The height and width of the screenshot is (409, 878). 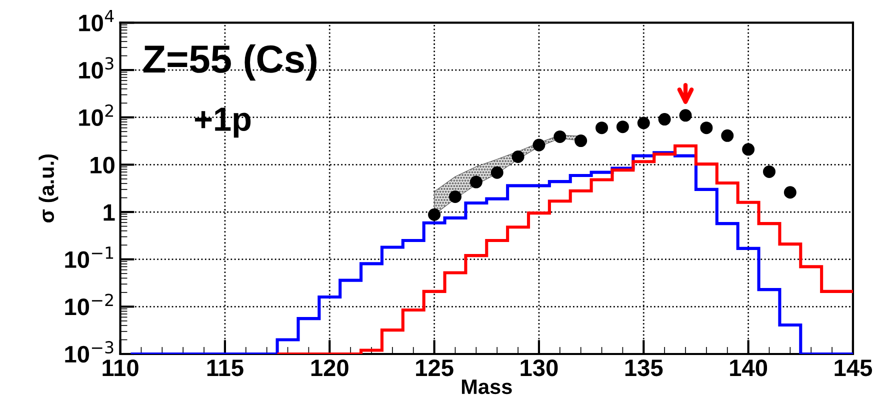 I want to click on x-tick-label: 125, so click(x=435, y=367).